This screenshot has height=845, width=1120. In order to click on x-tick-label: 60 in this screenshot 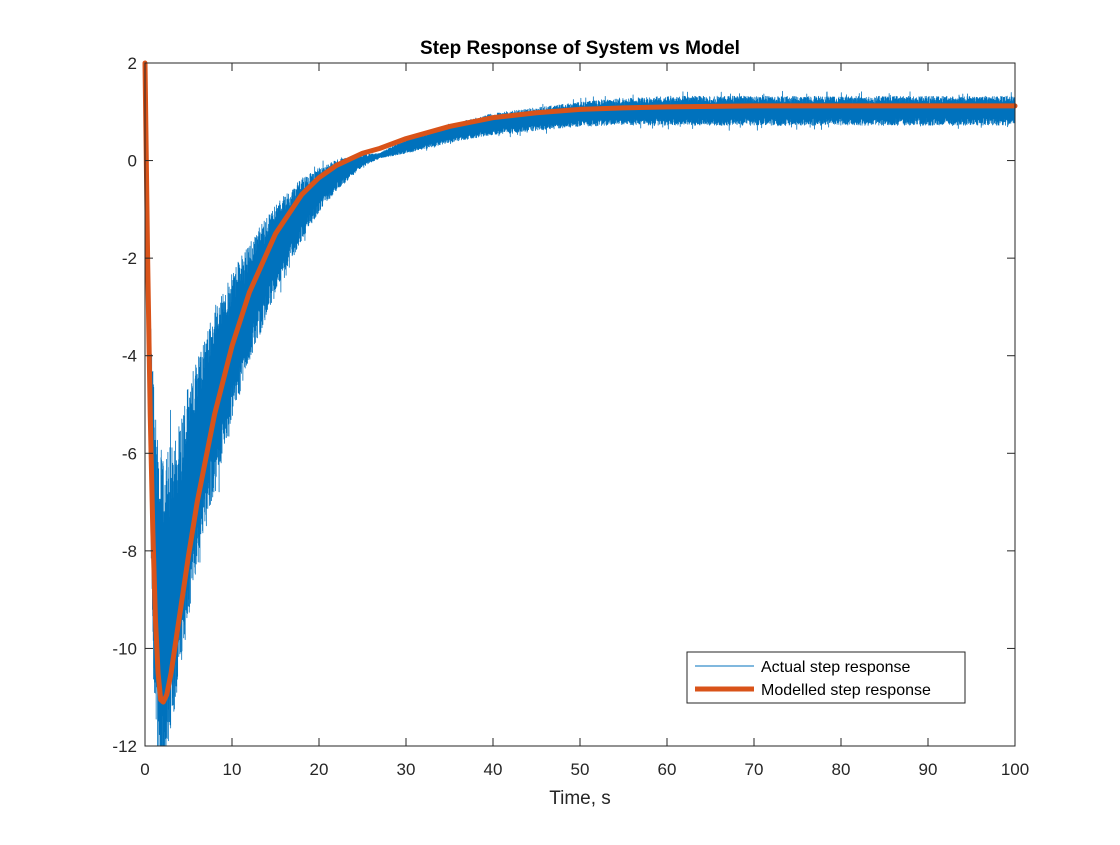, I will do `click(667, 769)`.